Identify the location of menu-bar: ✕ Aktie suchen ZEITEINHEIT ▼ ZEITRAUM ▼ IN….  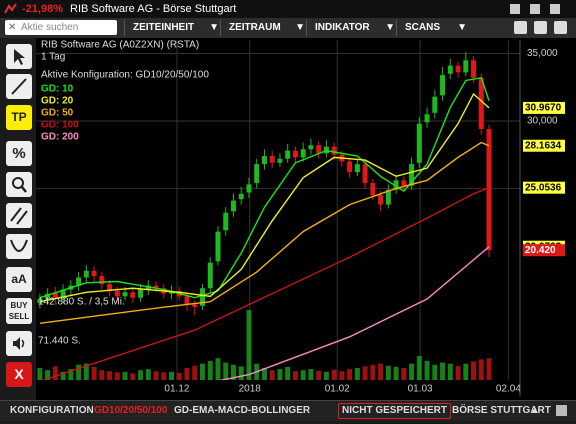
(288, 28).